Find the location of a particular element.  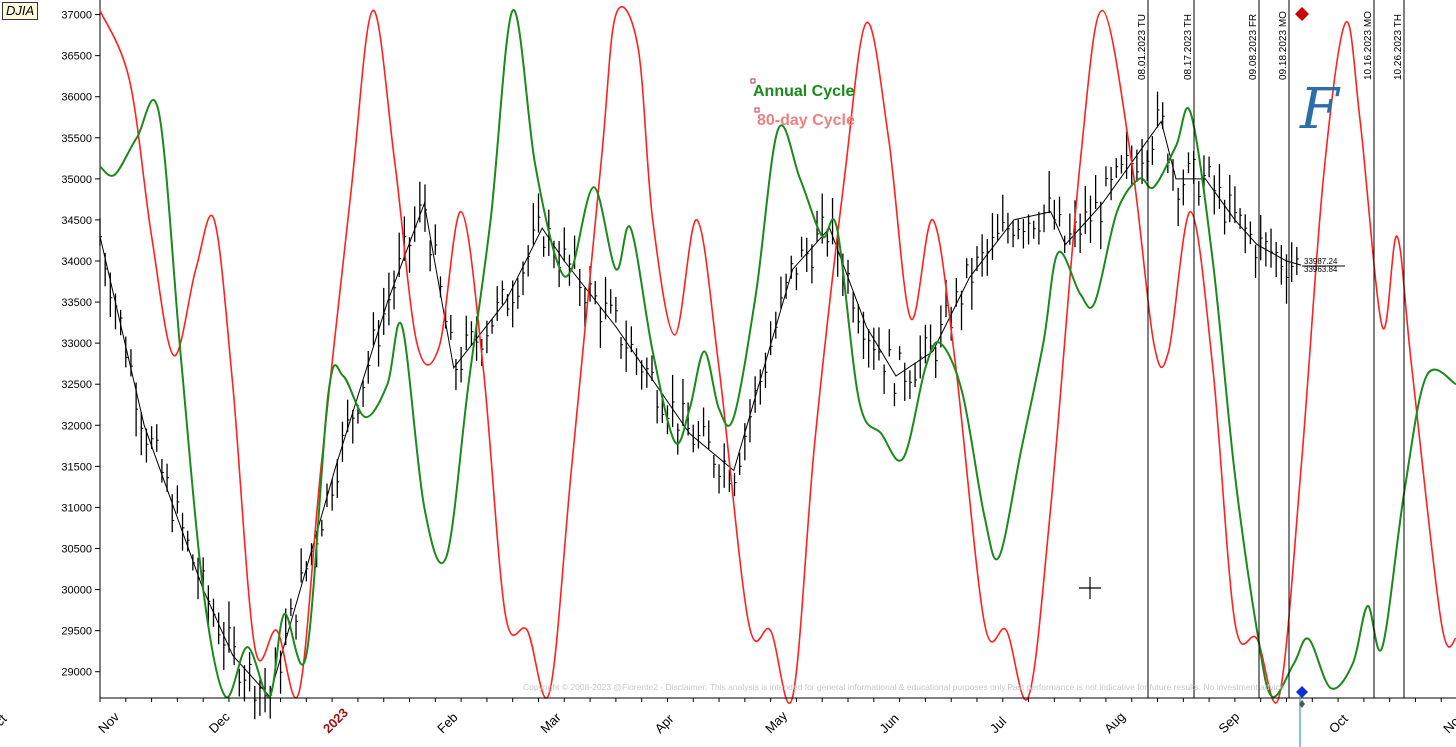

y-tick-label: 37000 is located at coordinates (76, 16).